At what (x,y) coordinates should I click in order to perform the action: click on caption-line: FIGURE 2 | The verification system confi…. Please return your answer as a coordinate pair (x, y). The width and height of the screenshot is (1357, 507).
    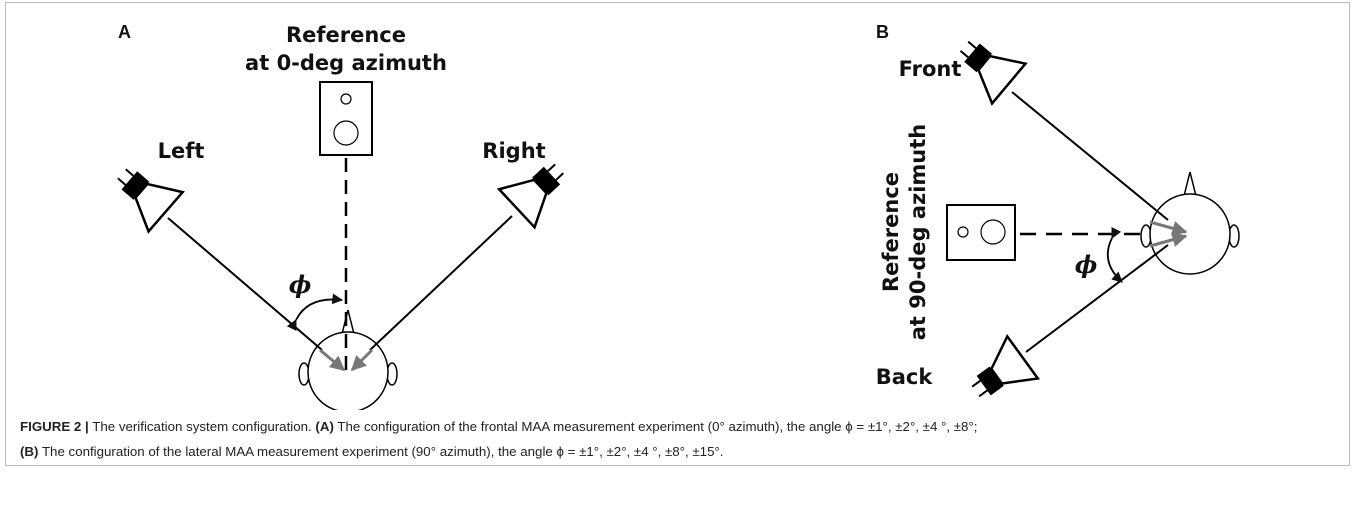
    Looking at the image, I should click on (680, 426).